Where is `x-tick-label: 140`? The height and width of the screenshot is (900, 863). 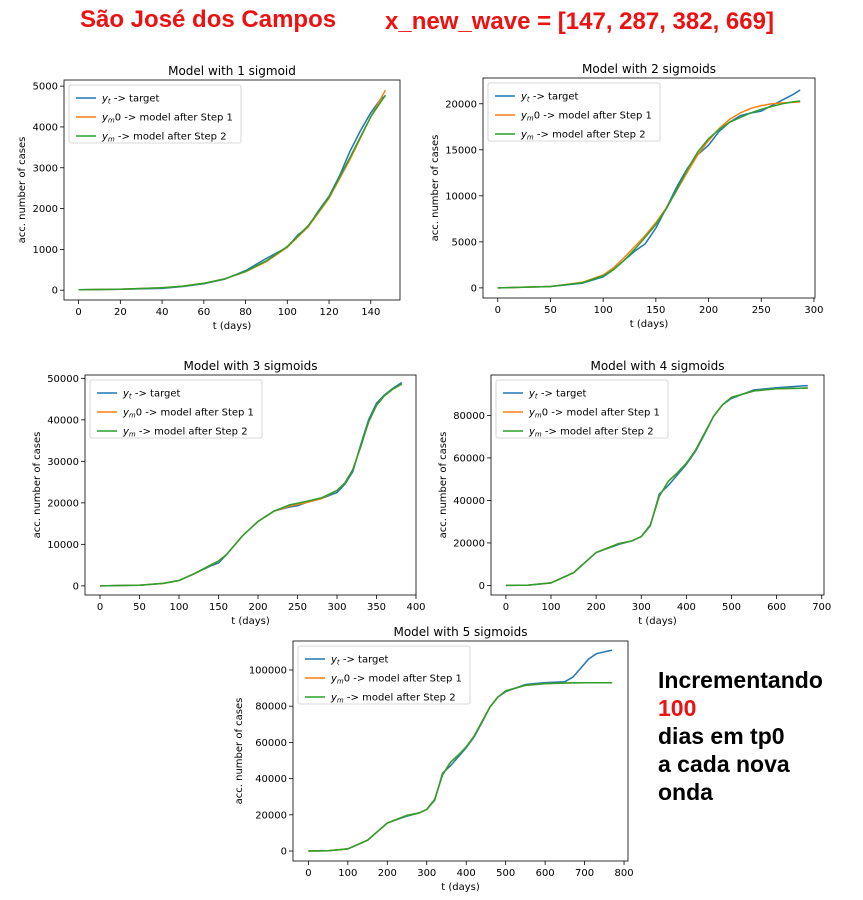
x-tick-label: 140 is located at coordinates (370, 312).